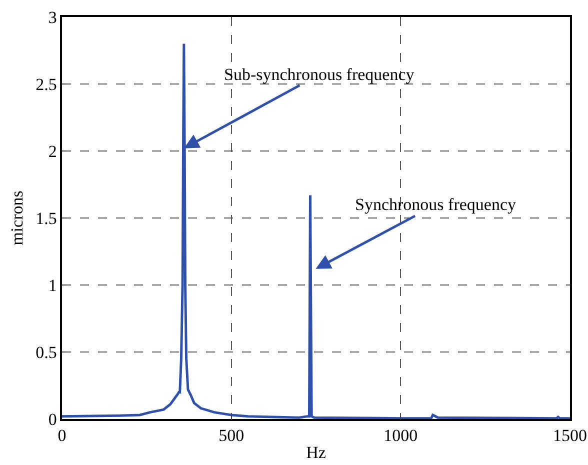 This screenshot has height=465, width=588. I want to click on y-tick-label: 2, so click(52, 151).